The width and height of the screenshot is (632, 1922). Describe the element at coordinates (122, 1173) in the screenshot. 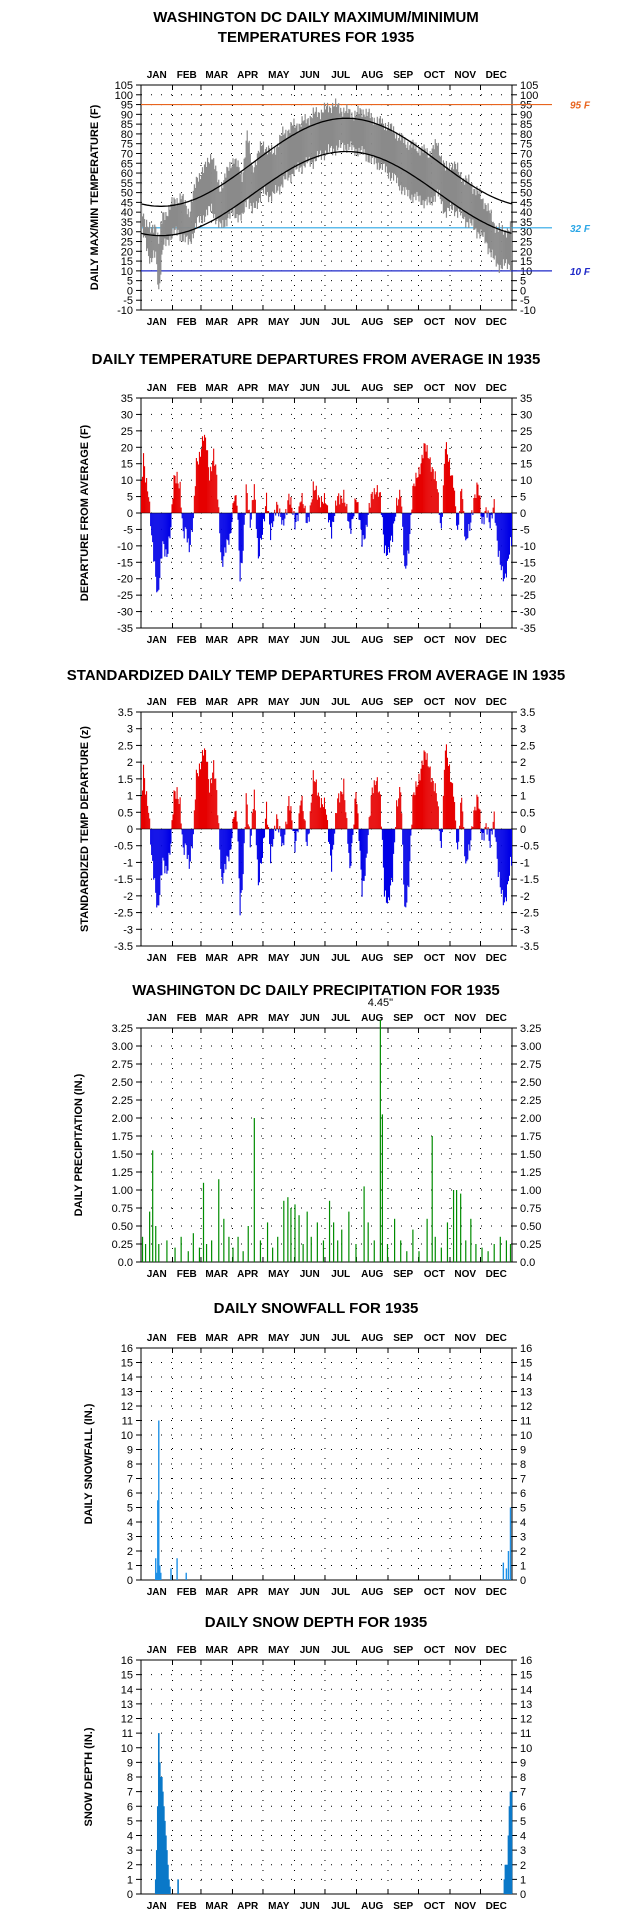

I see `y-tick-label-left: 1.25` at that location.